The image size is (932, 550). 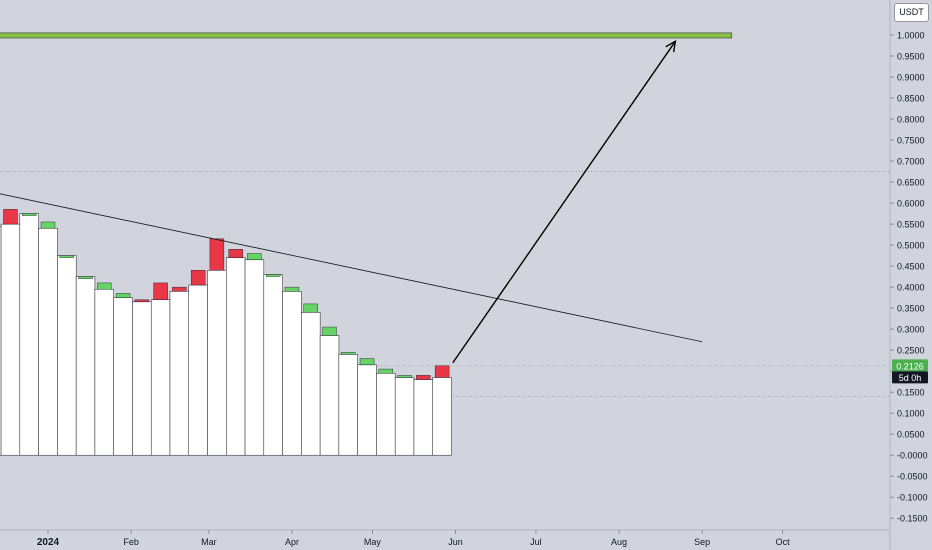 I want to click on x-tick-label: Feb, so click(x=131, y=542).